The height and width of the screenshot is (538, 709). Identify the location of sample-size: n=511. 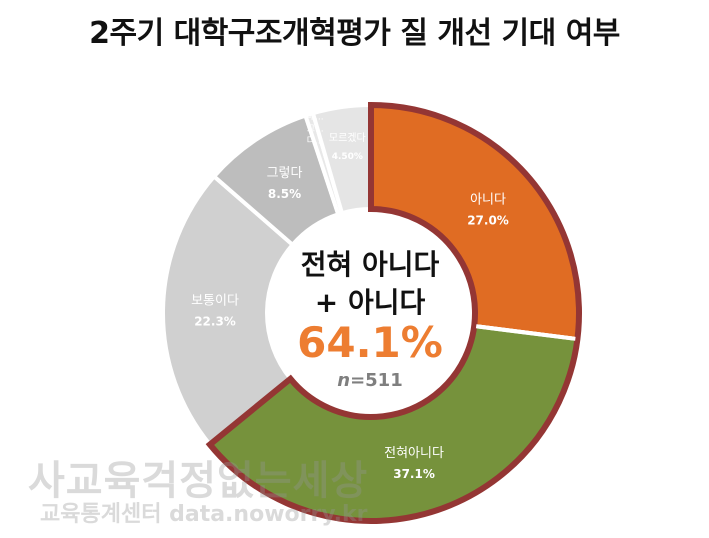
(370, 380).